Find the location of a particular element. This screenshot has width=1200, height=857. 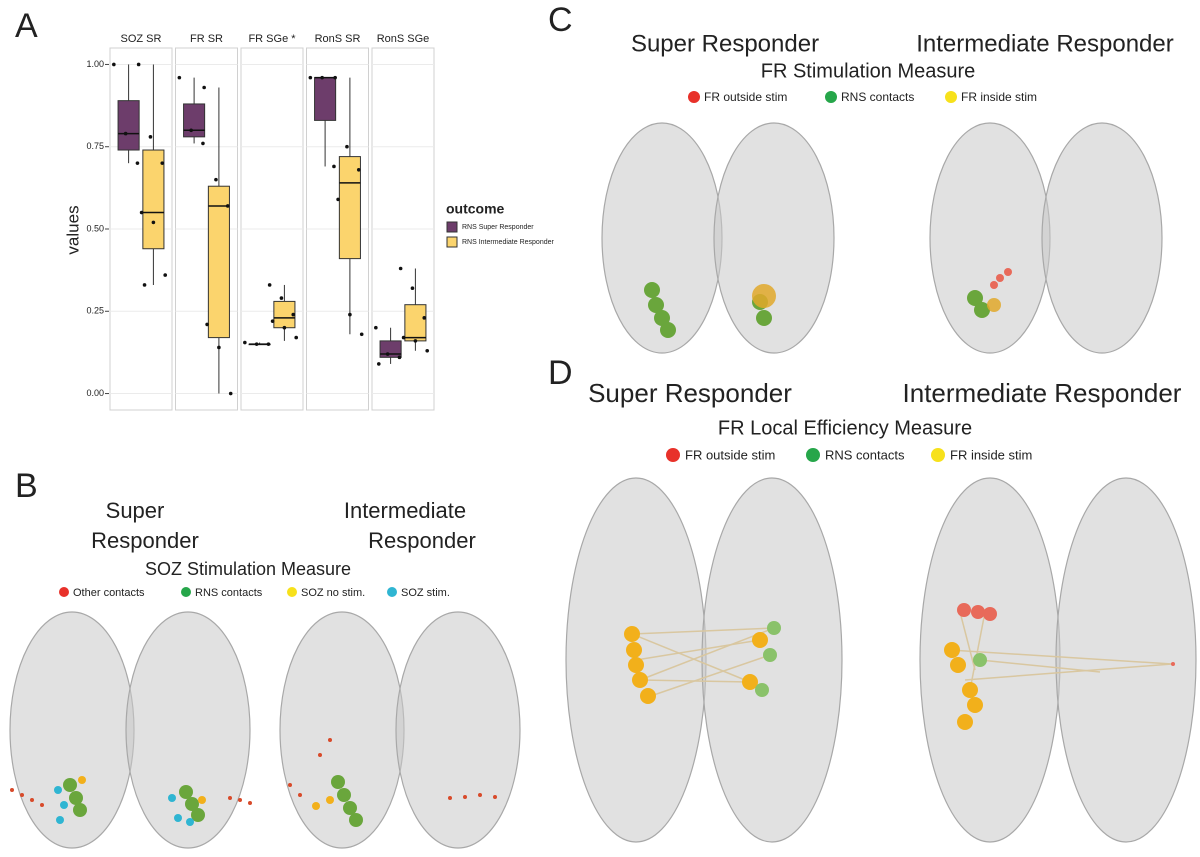

y-tick-label: 0.25 is located at coordinates (95, 311).